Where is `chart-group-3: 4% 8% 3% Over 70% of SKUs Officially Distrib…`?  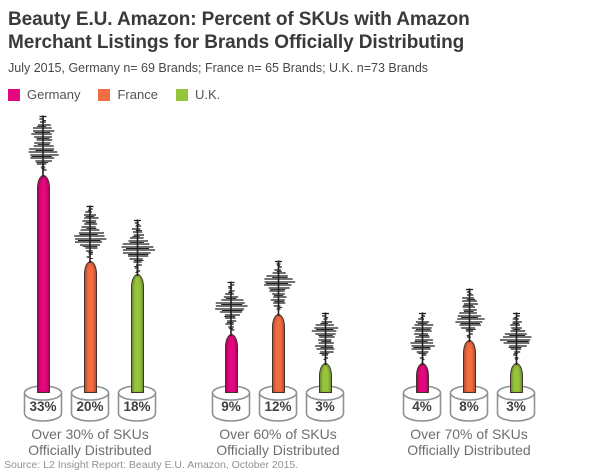
chart-group-3: 4% 8% 3% Over 70% of SKUs Officially Distrib… is located at coordinates (469, 373).